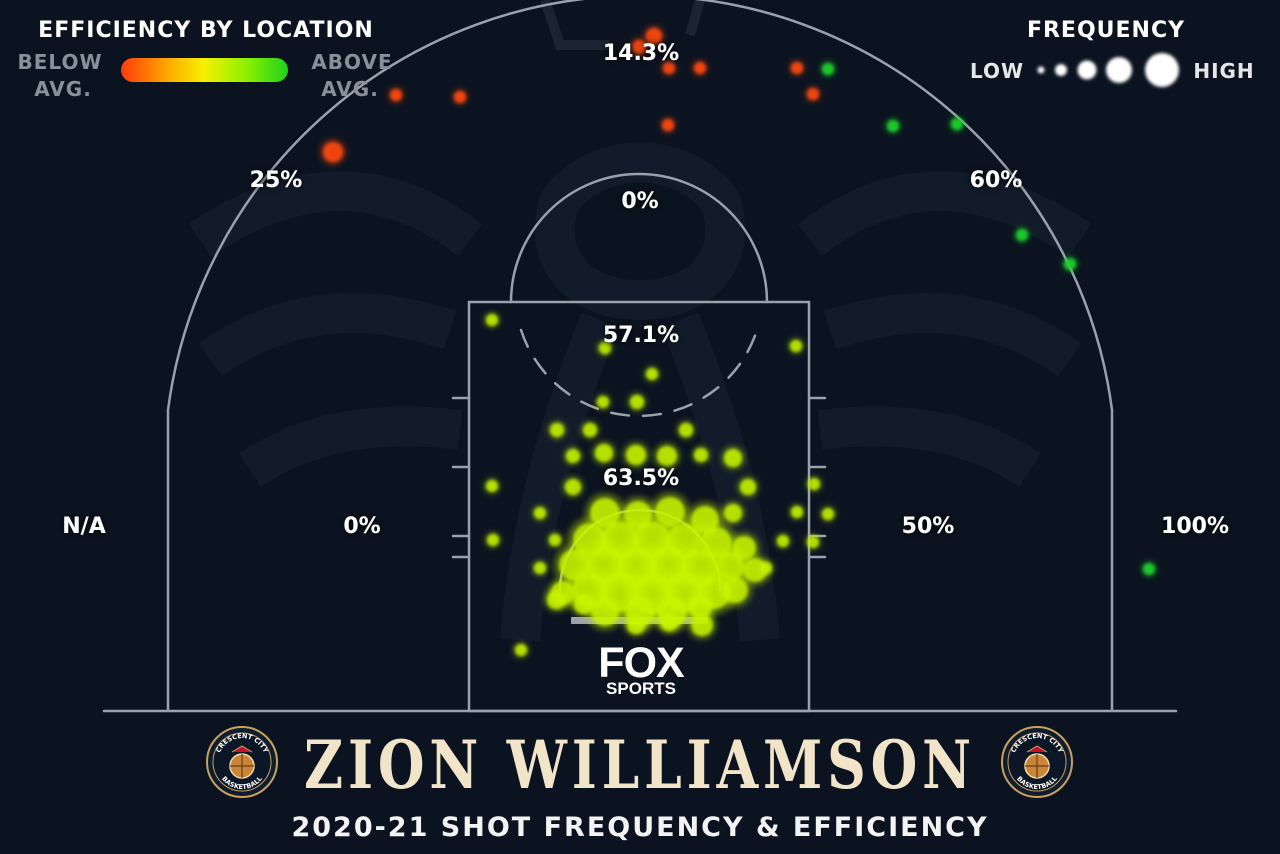 This screenshot has width=1280, height=854. I want to click on chart-subtitle: 2020-21 SHOT FREQUENCY & EFFICIENCY, so click(639, 827).